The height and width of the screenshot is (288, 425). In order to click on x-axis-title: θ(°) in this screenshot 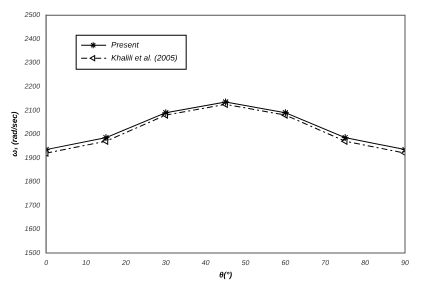, I will do `click(225, 275)`.